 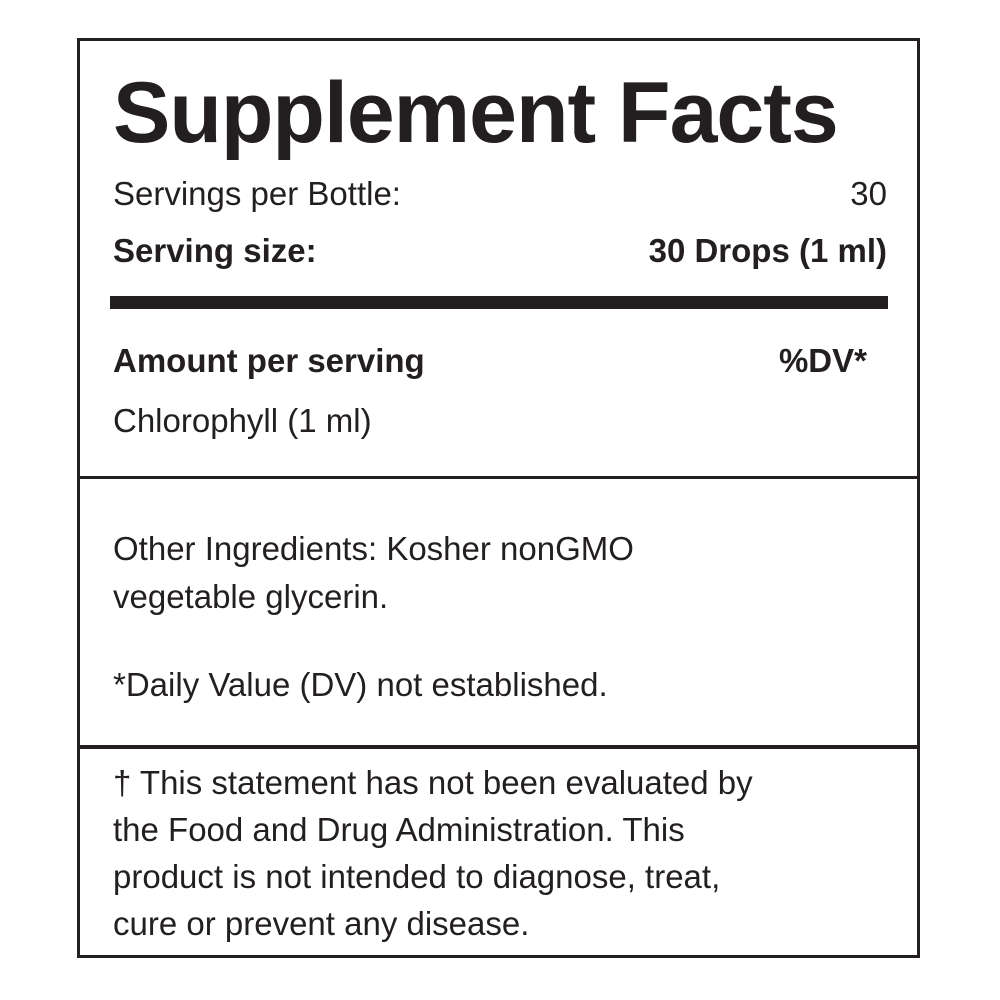 I want to click on servings-label: Servings per Bottle:, so click(x=257, y=193).